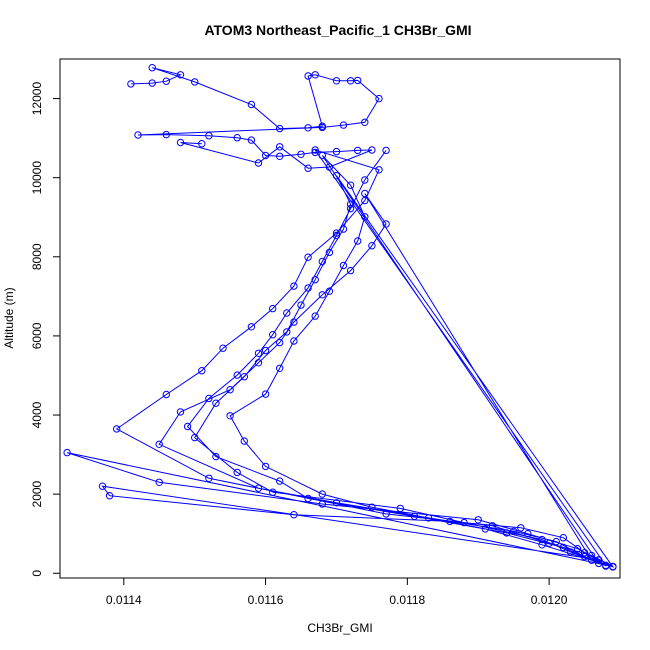 The image size is (650, 650). Describe the element at coordinates (37, 256) in the screenshot. I see `y-tick-label: 8000` at that location.